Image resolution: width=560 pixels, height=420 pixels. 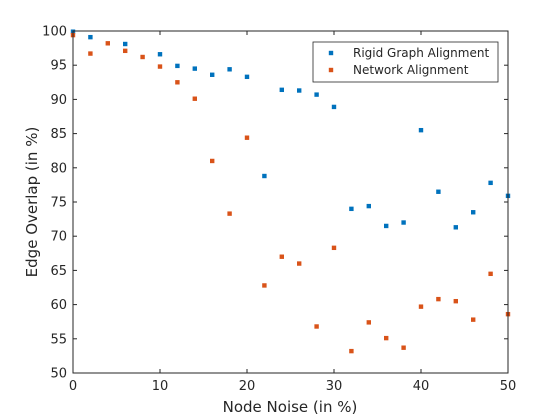 What do you see at coordinates (58, 100) in the screenshot?
I see `y-tick-label: 90` at bounding box center [58, 100].